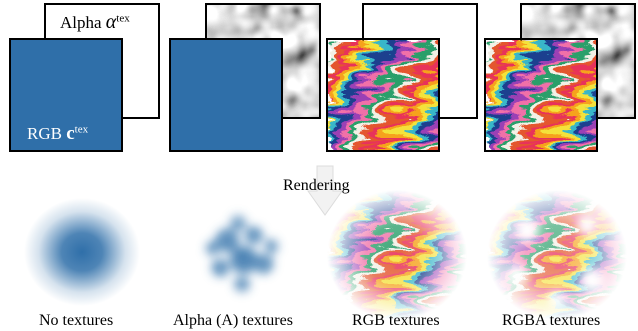  What do you see at coordinates (76, 320) in the screenshot?
I see `caption-no-textures: No textures` at bounding box center [76, 320].